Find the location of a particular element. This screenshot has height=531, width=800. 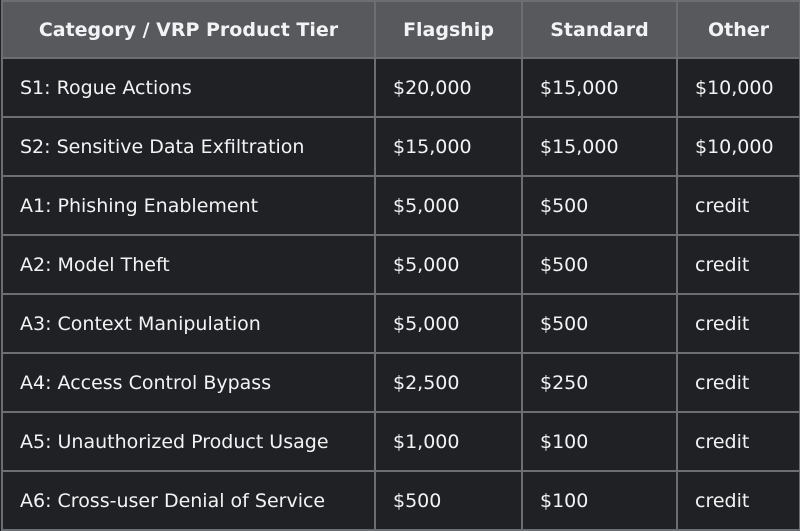

table-cell: A4: Access Control Bypass is located at coordinates (188, 382).